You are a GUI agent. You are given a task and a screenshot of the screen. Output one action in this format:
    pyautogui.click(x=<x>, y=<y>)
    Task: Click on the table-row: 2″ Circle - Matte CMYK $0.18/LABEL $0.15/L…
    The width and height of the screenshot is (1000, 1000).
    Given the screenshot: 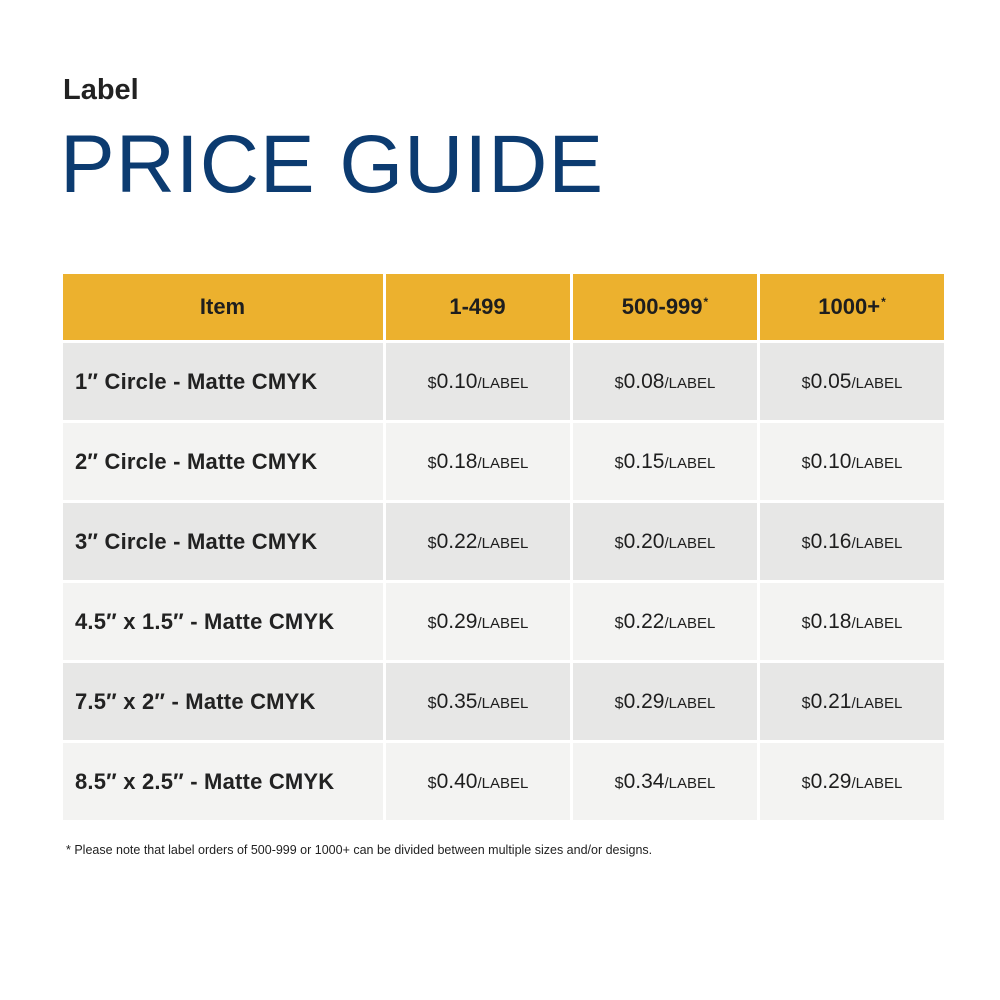 What is the action you would take?
    pyautogui.click(x=503, y=461)
    